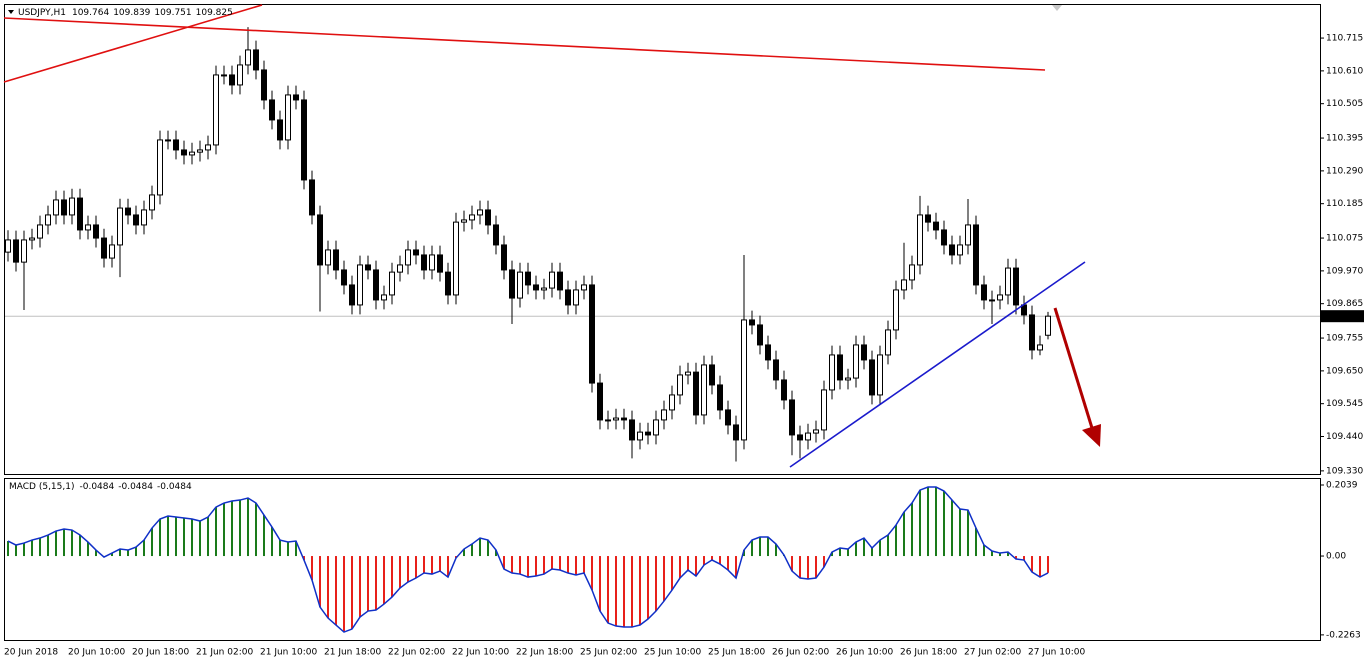 The width and height of the screenshot is (1366, 665). I want to click on y-tick-label: 109.755, so click(1344, 339).